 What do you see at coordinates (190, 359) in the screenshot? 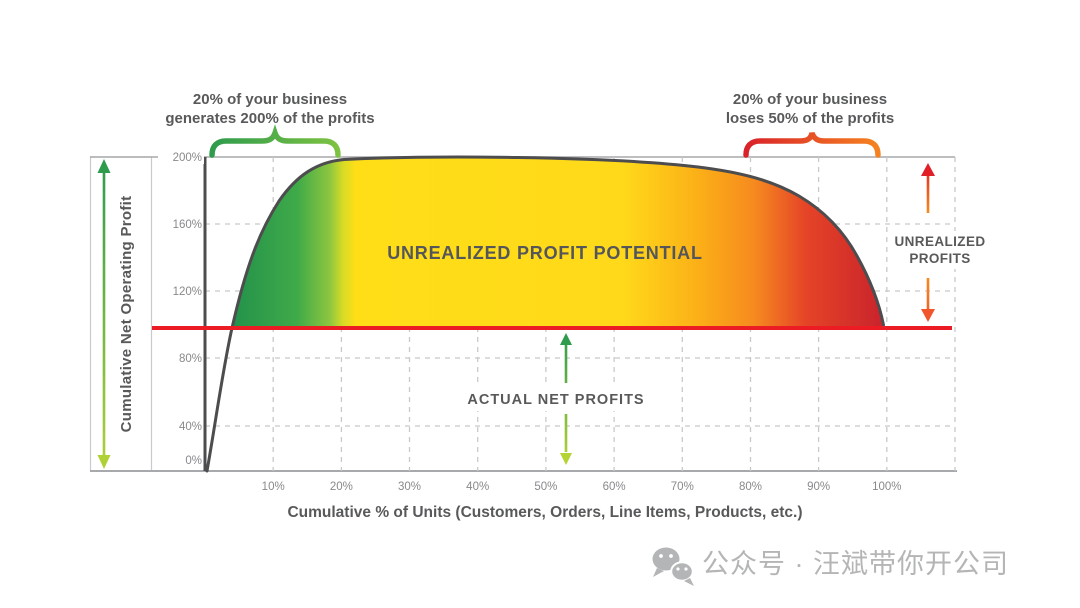
I see `y-tick-80: 80%` at bounding box center [190, 359].